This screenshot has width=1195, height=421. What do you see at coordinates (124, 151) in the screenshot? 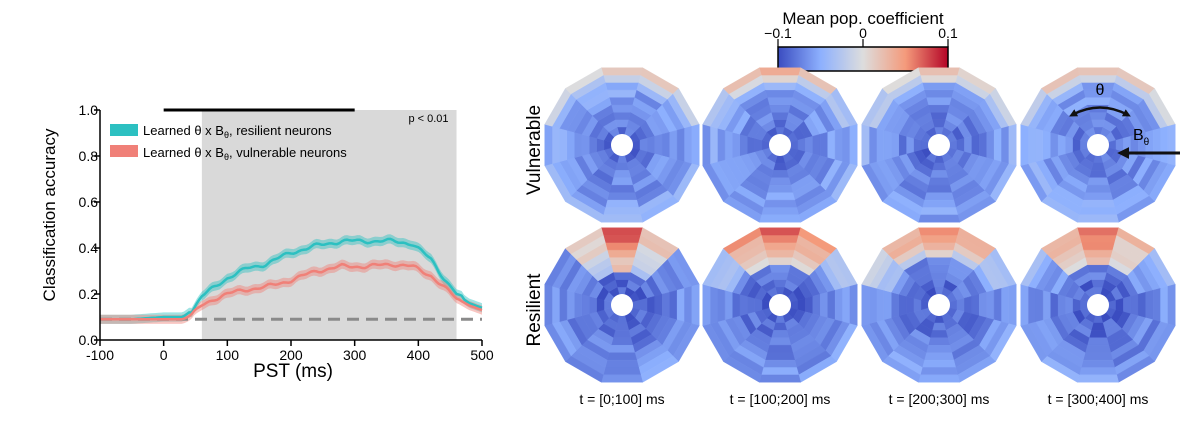
I see `legend-swatch-vulnerable` at bounding box center [124, 151].